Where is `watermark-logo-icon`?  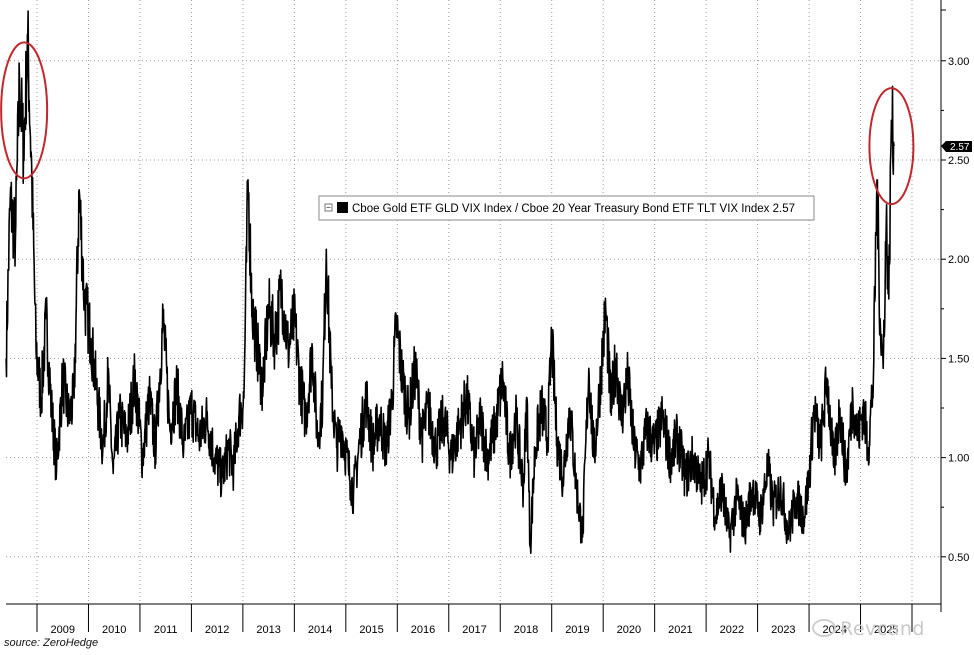 watermark-logo-icon is located at coordinates (824, 628).